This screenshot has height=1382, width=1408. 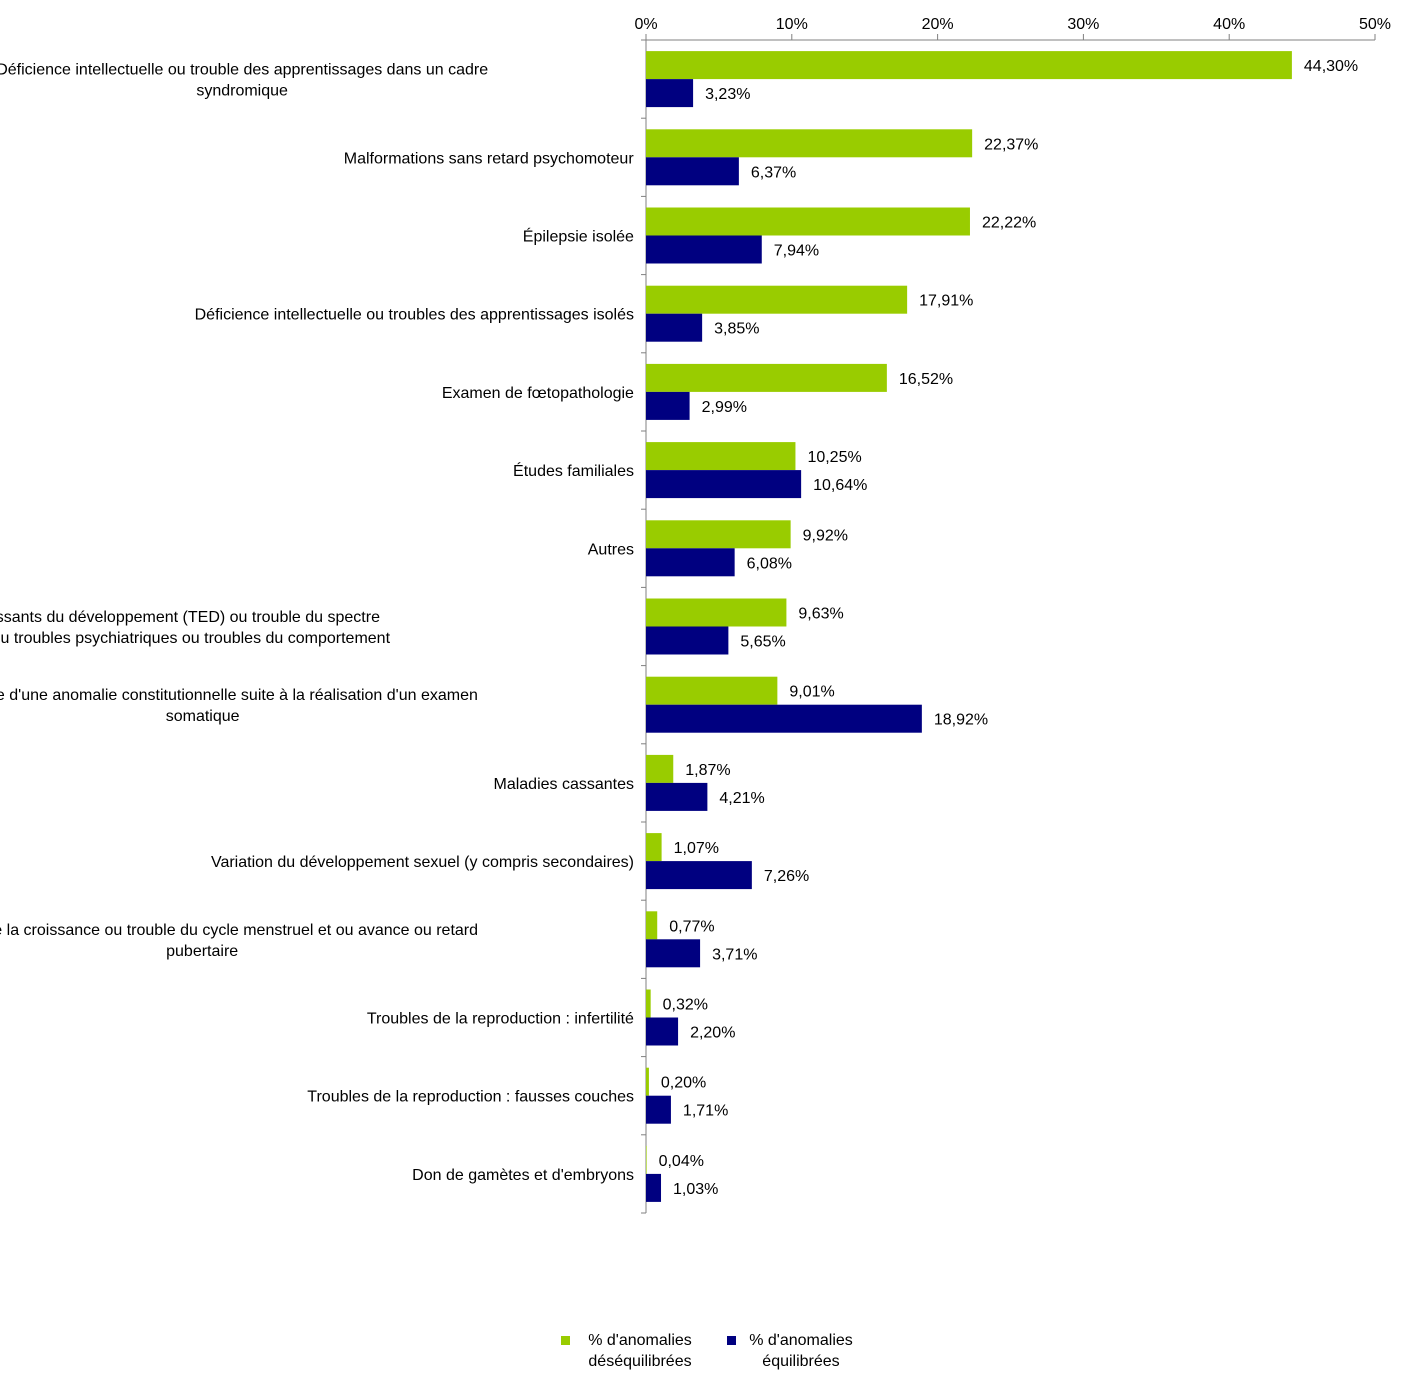 I want to click on data-label-desequilibrees: 9,63%, so click(x=820, y=614).